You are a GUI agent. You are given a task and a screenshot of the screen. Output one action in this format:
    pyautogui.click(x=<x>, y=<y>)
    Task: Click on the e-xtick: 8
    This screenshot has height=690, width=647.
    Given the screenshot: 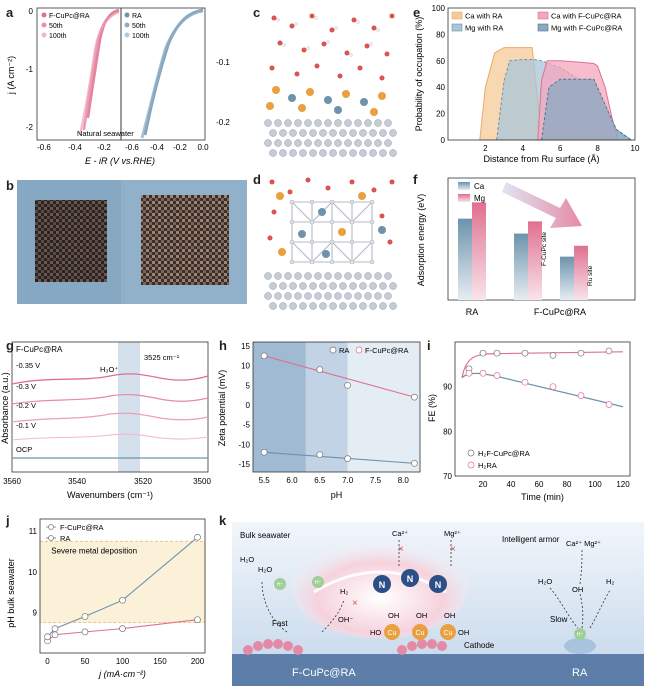 What is the action you would take?
    pyautogui.click(x=597, y=148)
    